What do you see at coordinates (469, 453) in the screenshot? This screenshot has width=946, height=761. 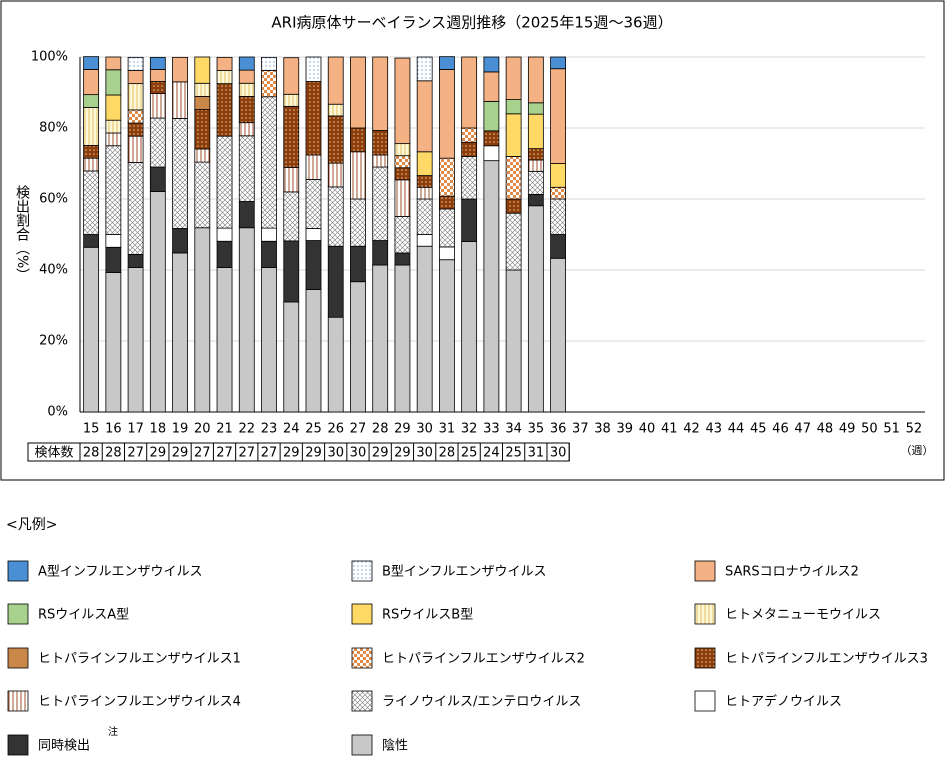 I see `count-value: 25` at bounding box center [469, 453].